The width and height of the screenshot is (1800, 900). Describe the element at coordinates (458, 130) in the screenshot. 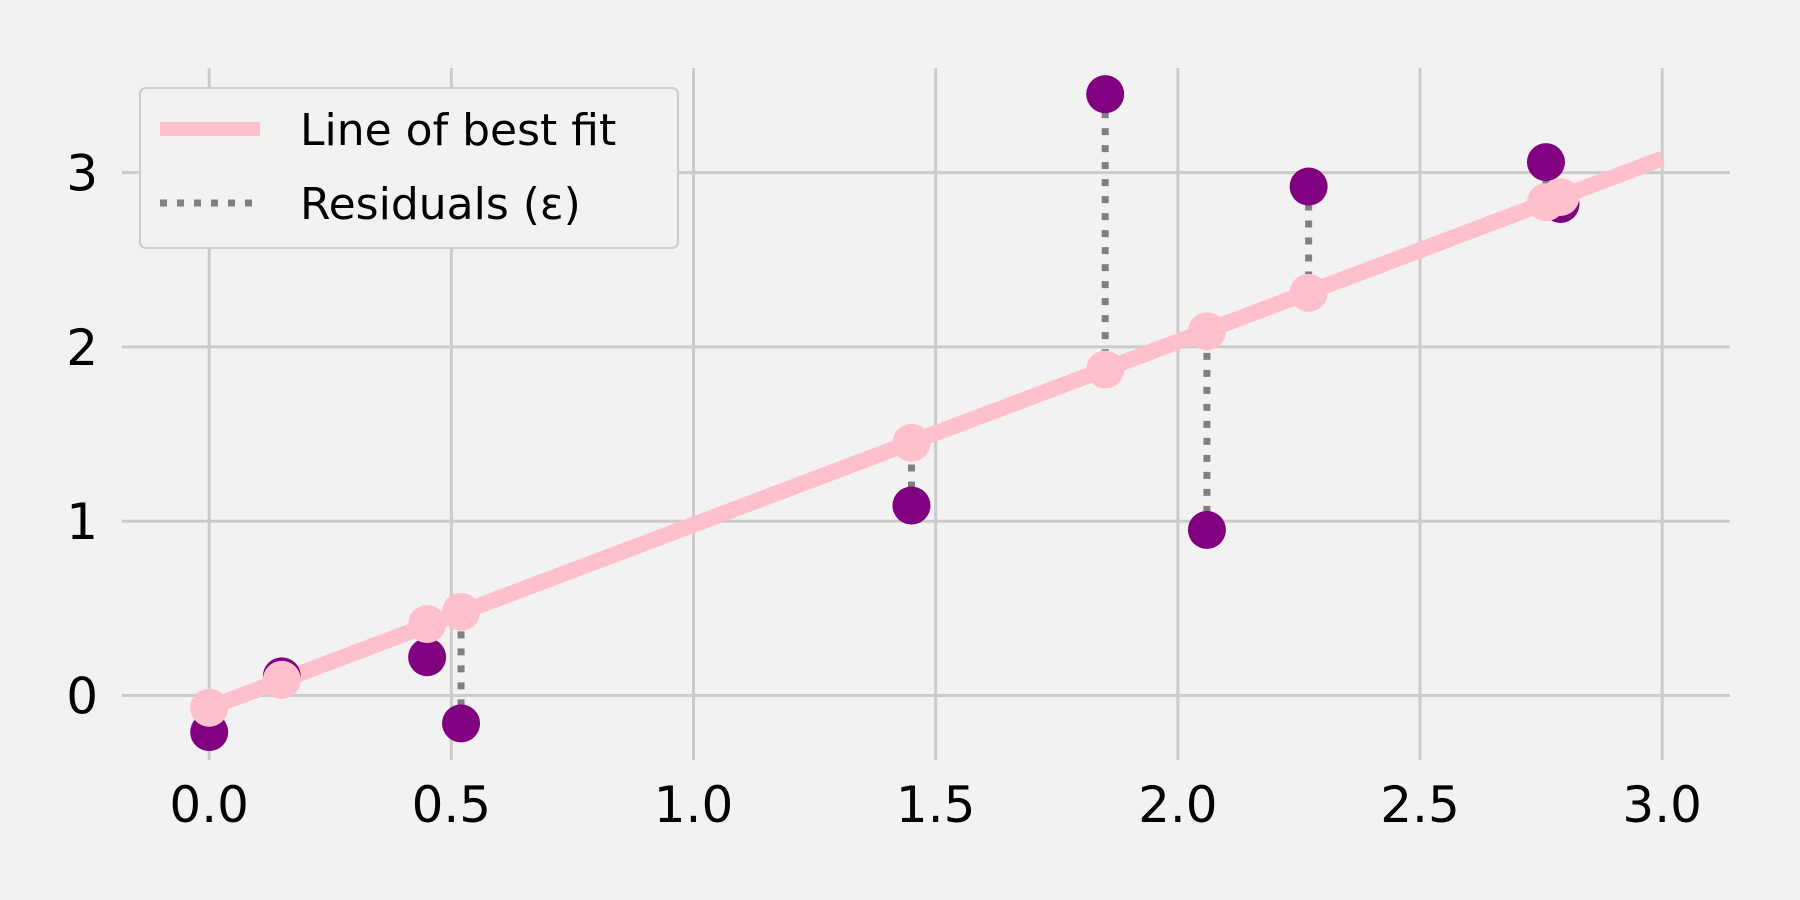

I see `legend-fit-label: Line of best fit` at that location.